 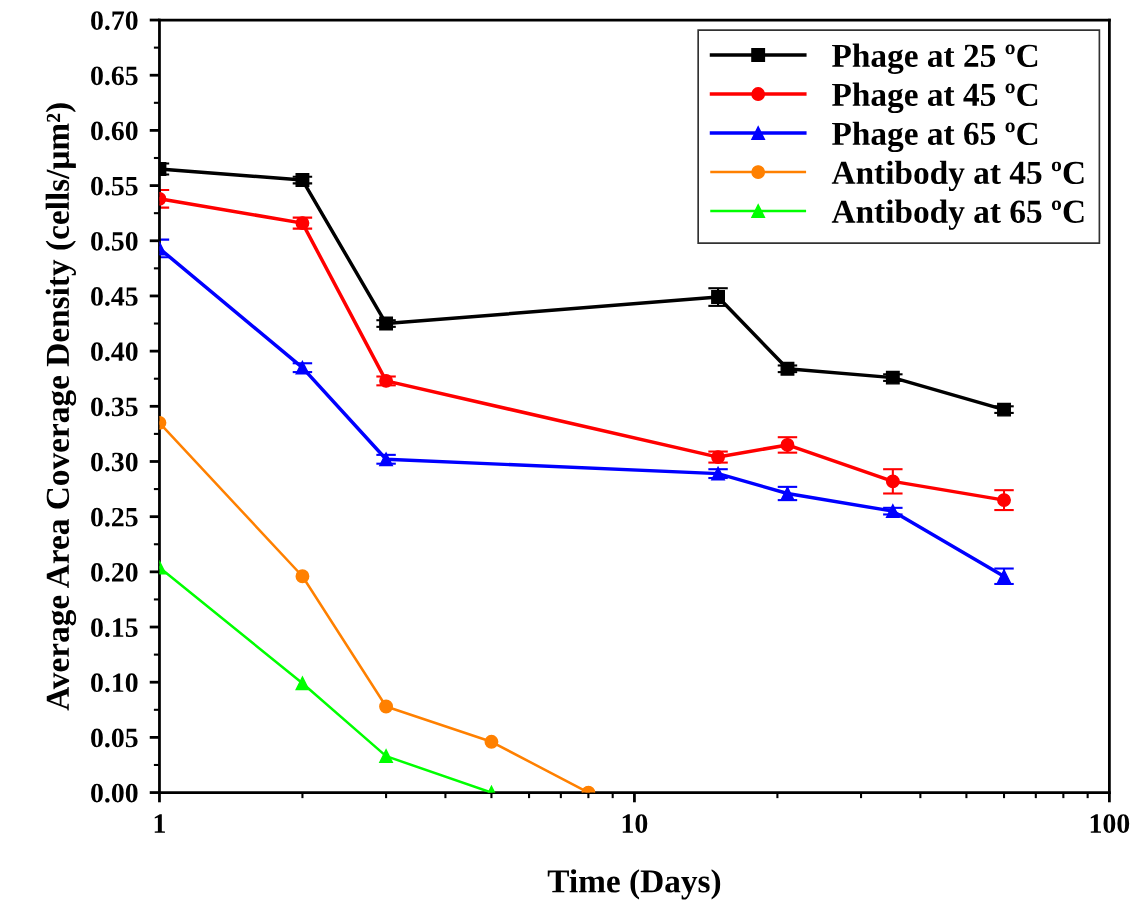 What do you see at coordinates (114, 683) in the screenshot?
I see `y-tick-label: 0.10` at bounding box center [114, 683].